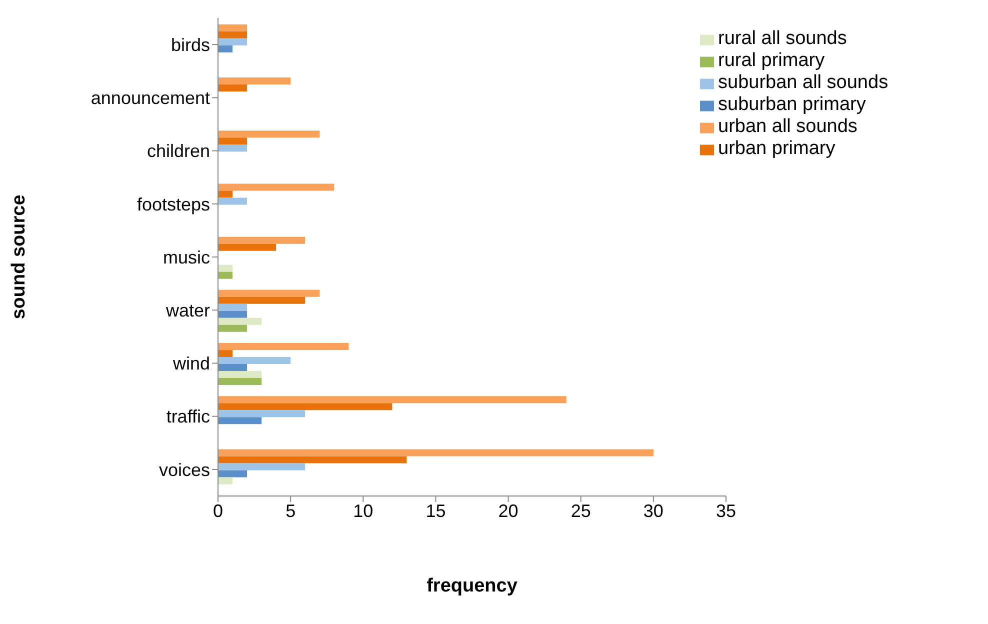  I want to click on x-tick-label: 35, so click(726, 510).